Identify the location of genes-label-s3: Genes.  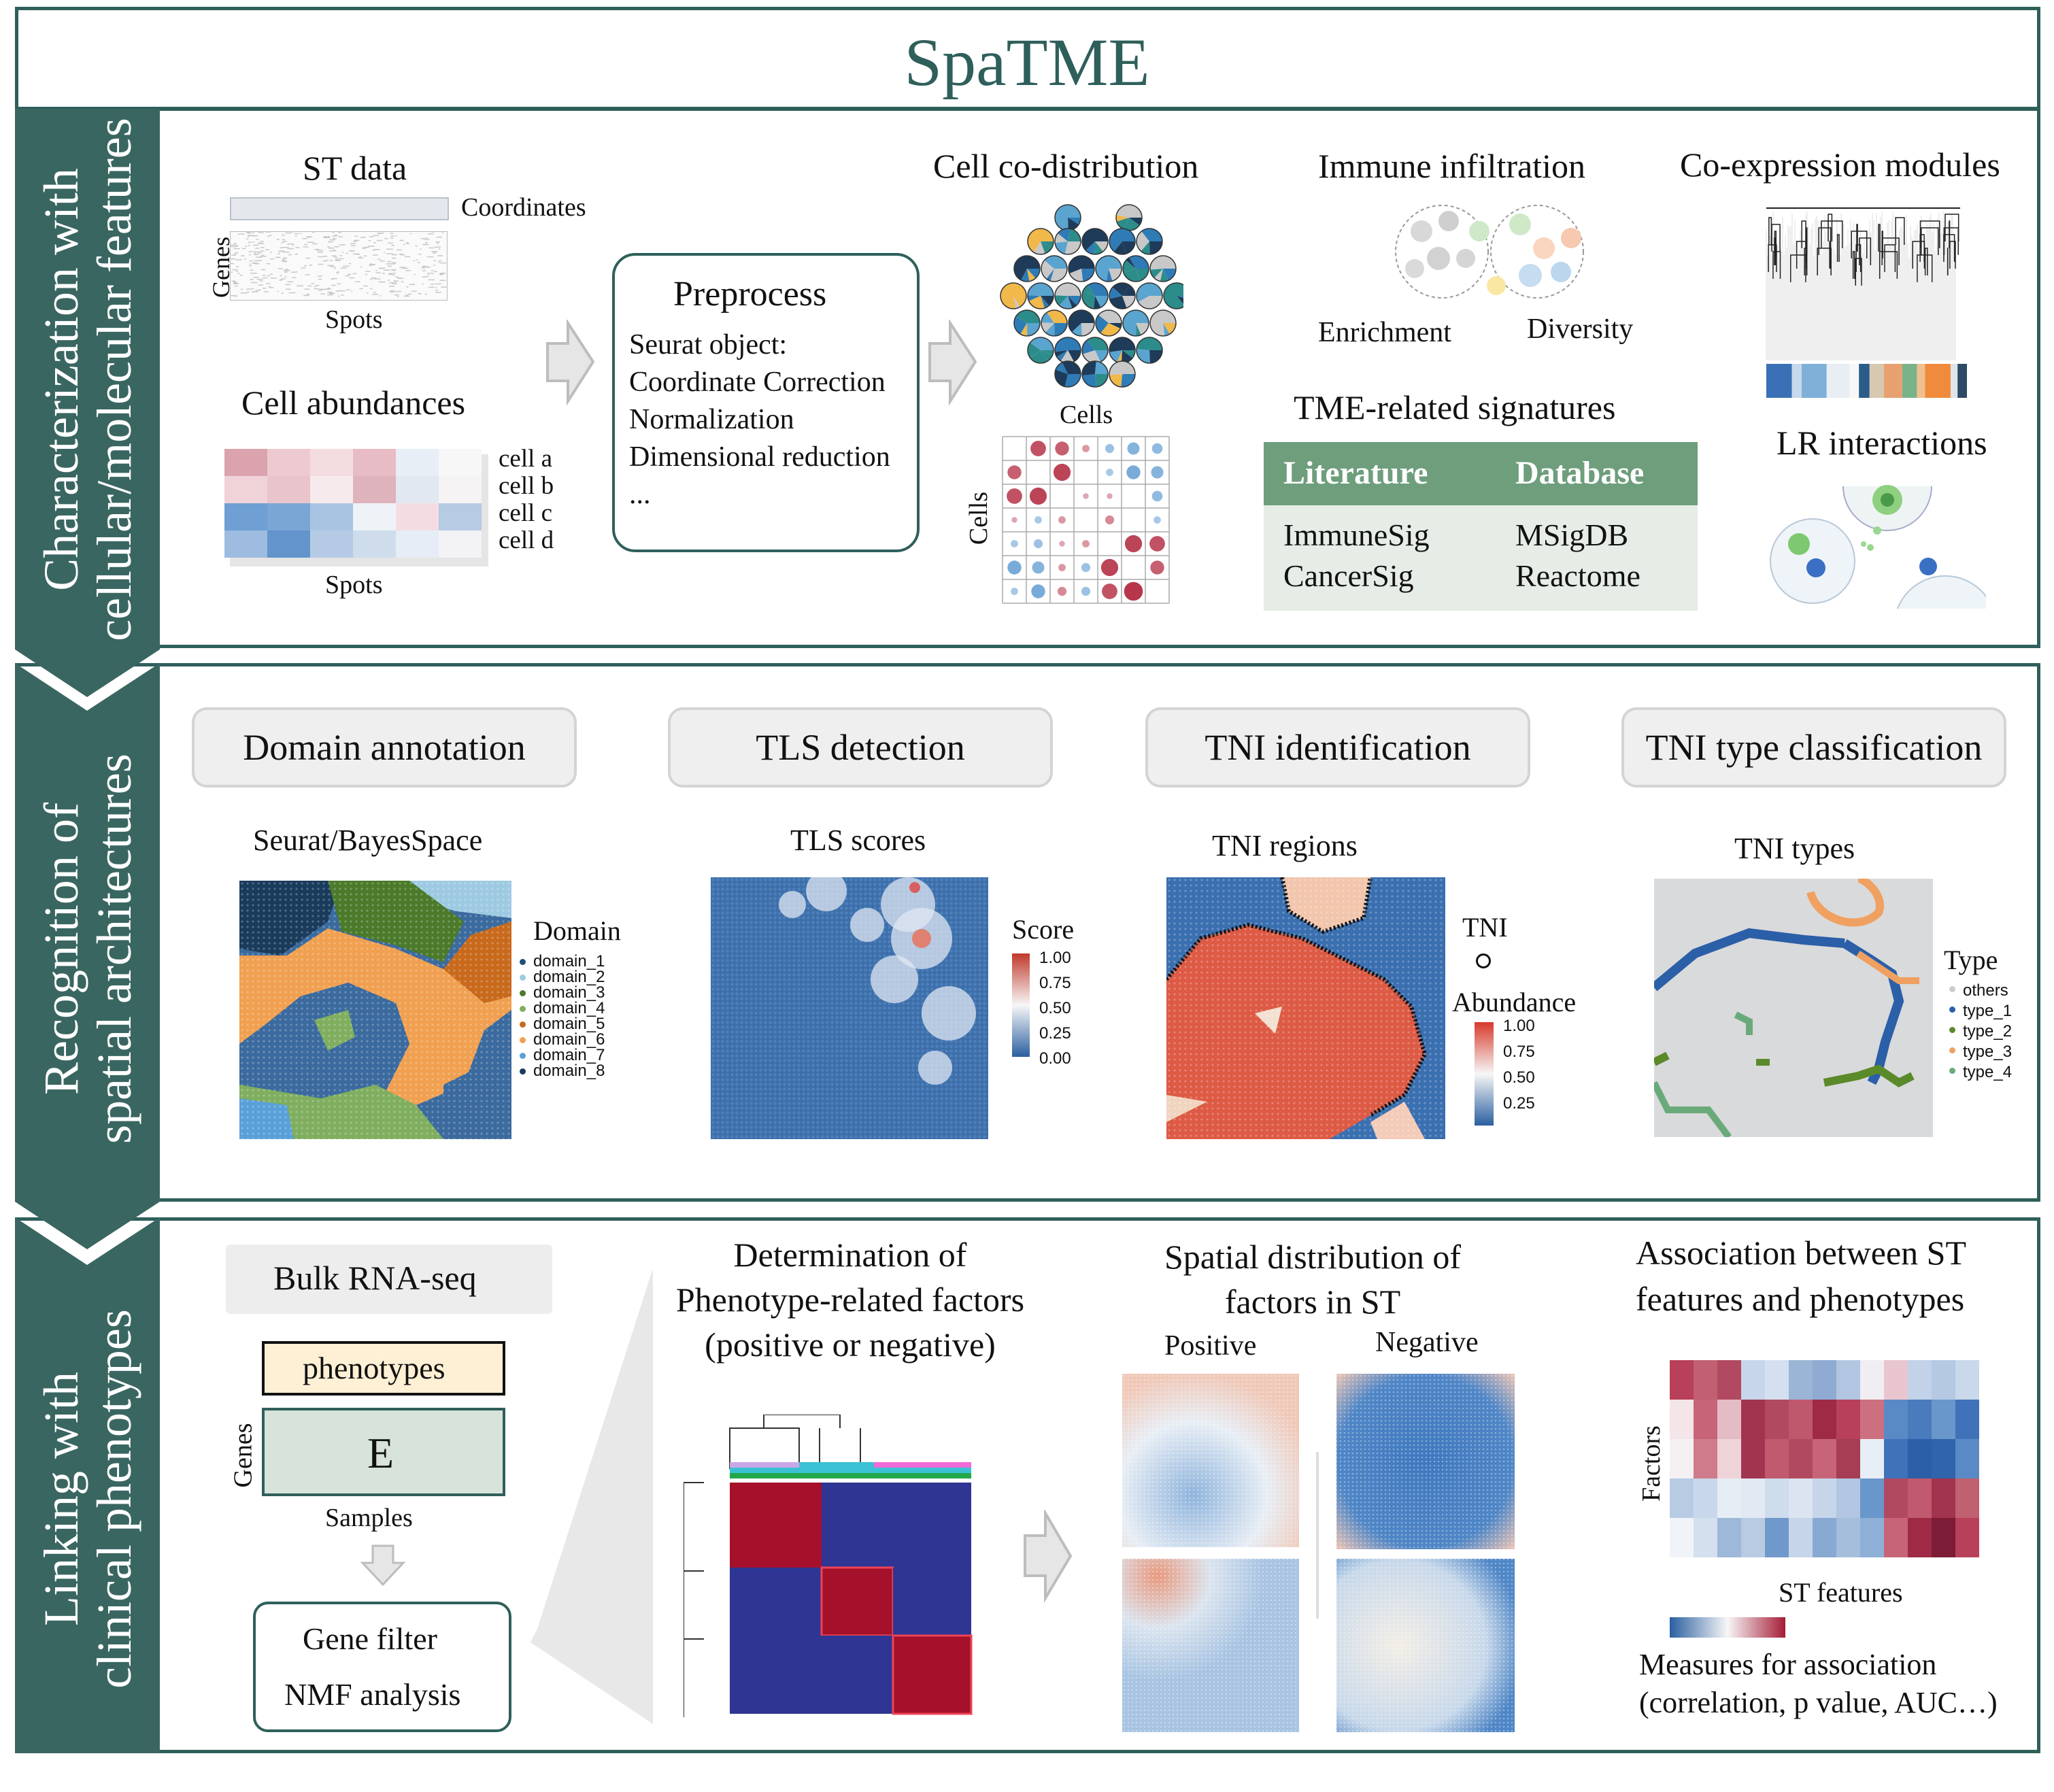
(243, 1455).